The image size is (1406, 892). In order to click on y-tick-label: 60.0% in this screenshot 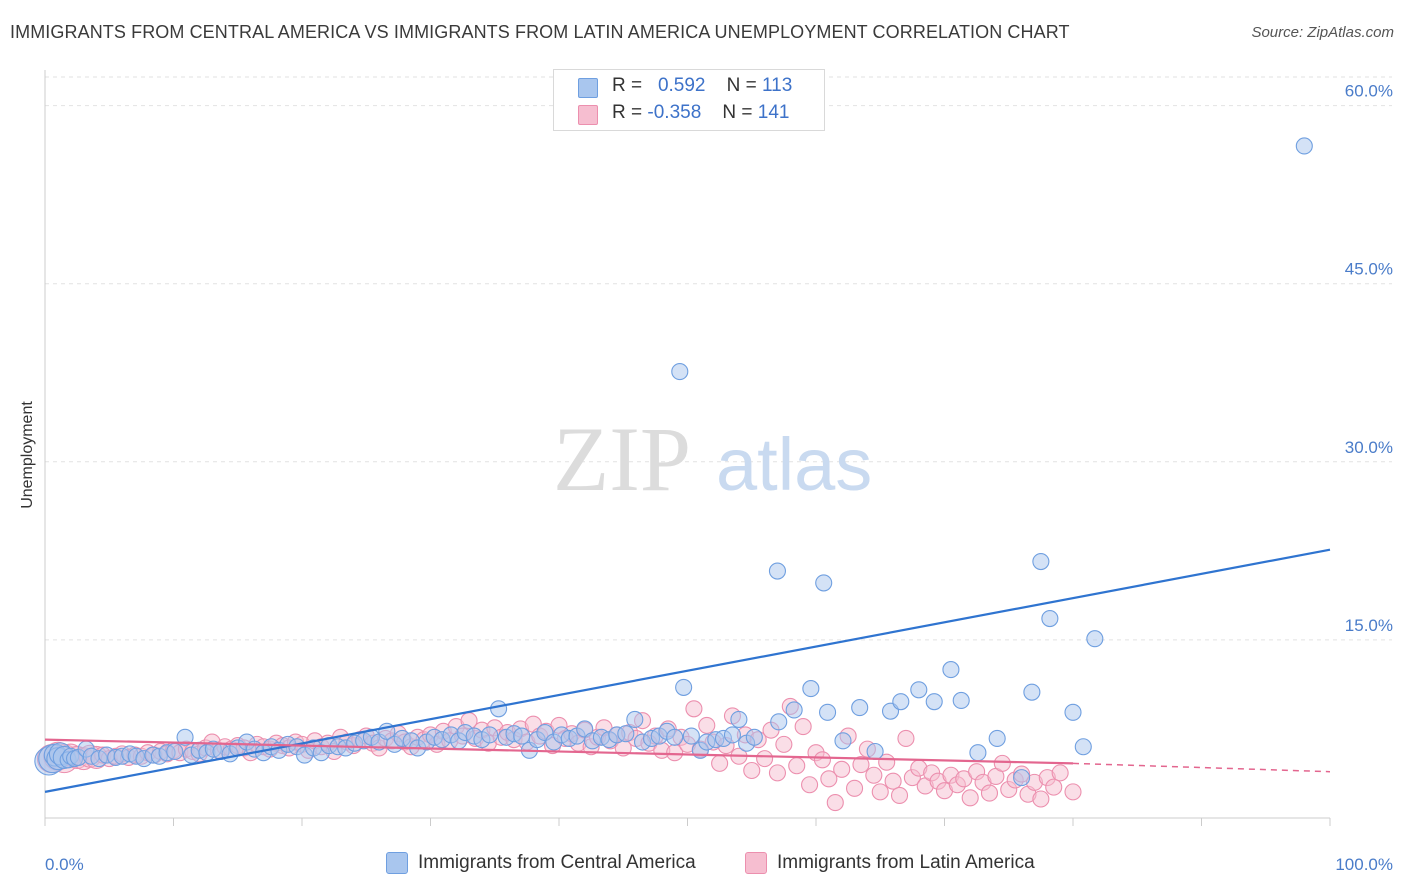, I will do `click(1369, 91)`.